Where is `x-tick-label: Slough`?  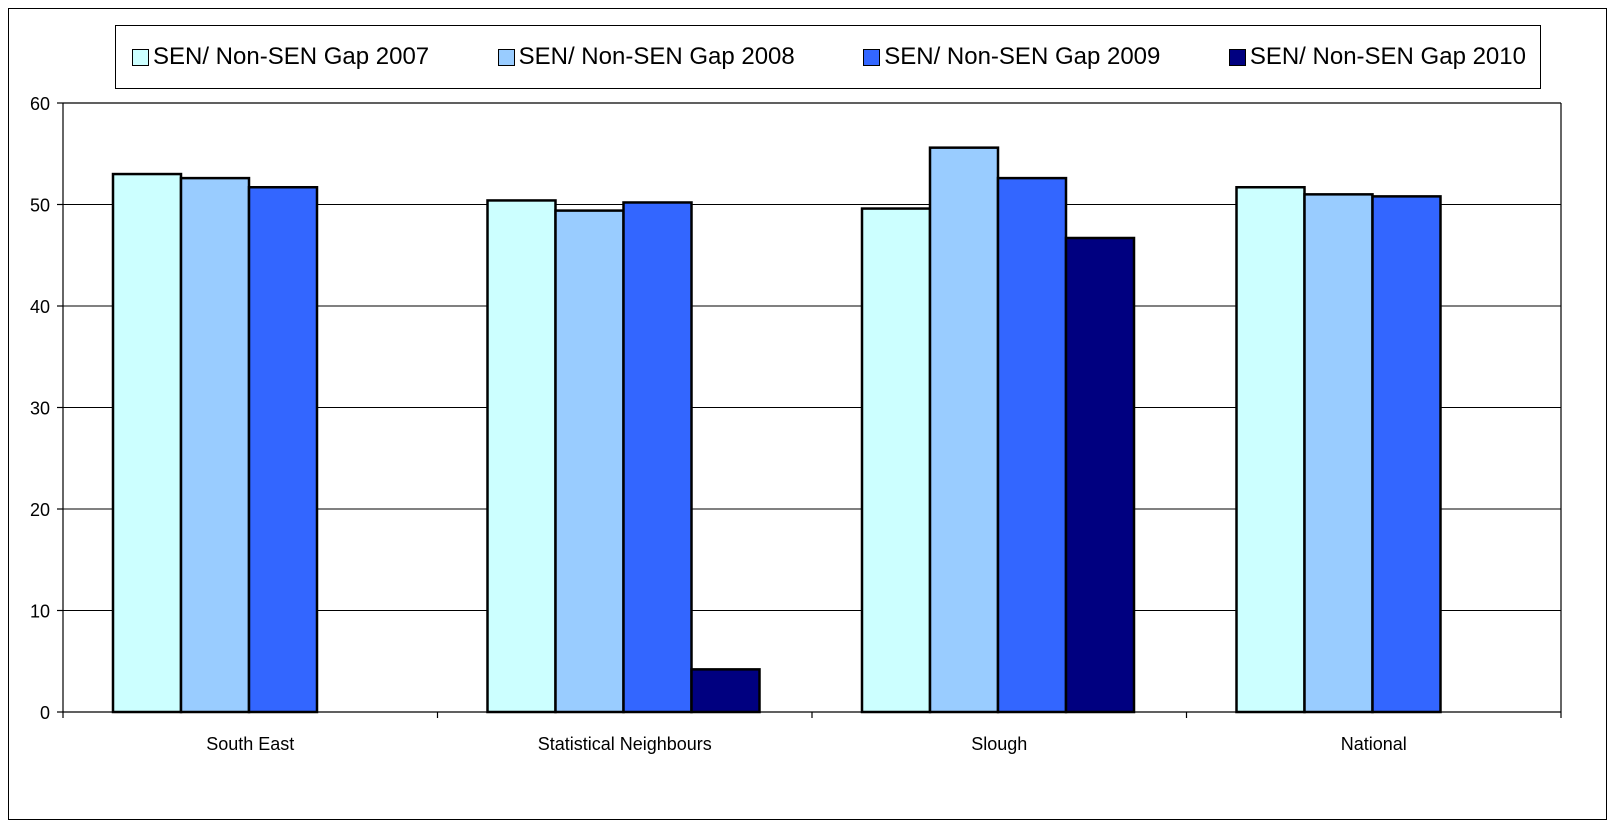
x-tick-label: Slough is located at coordinates (999, 744).